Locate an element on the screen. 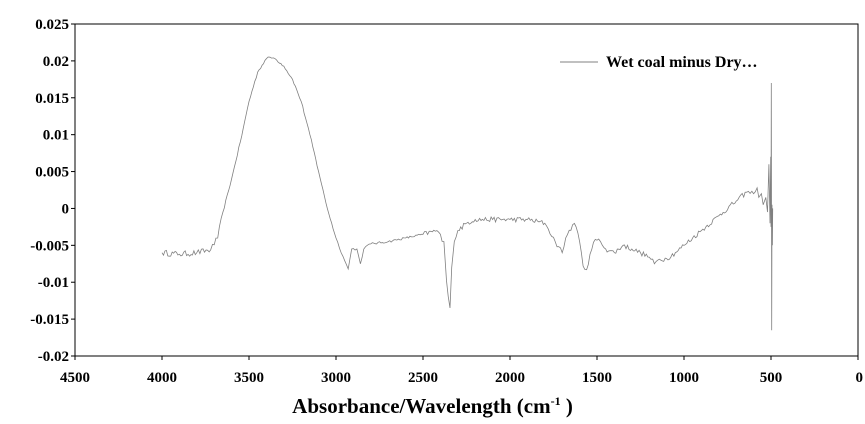  y-tick-label: -0.015 is located at coordinates (49, 320).